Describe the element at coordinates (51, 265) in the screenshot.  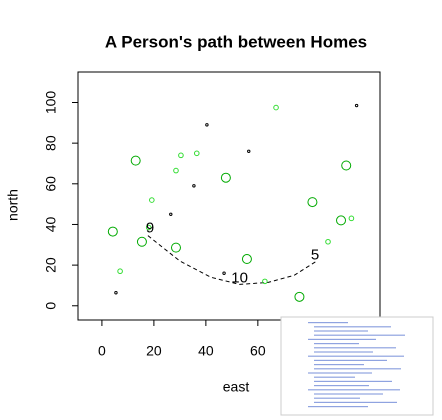
I see `y-tick-label: 20` at that location.